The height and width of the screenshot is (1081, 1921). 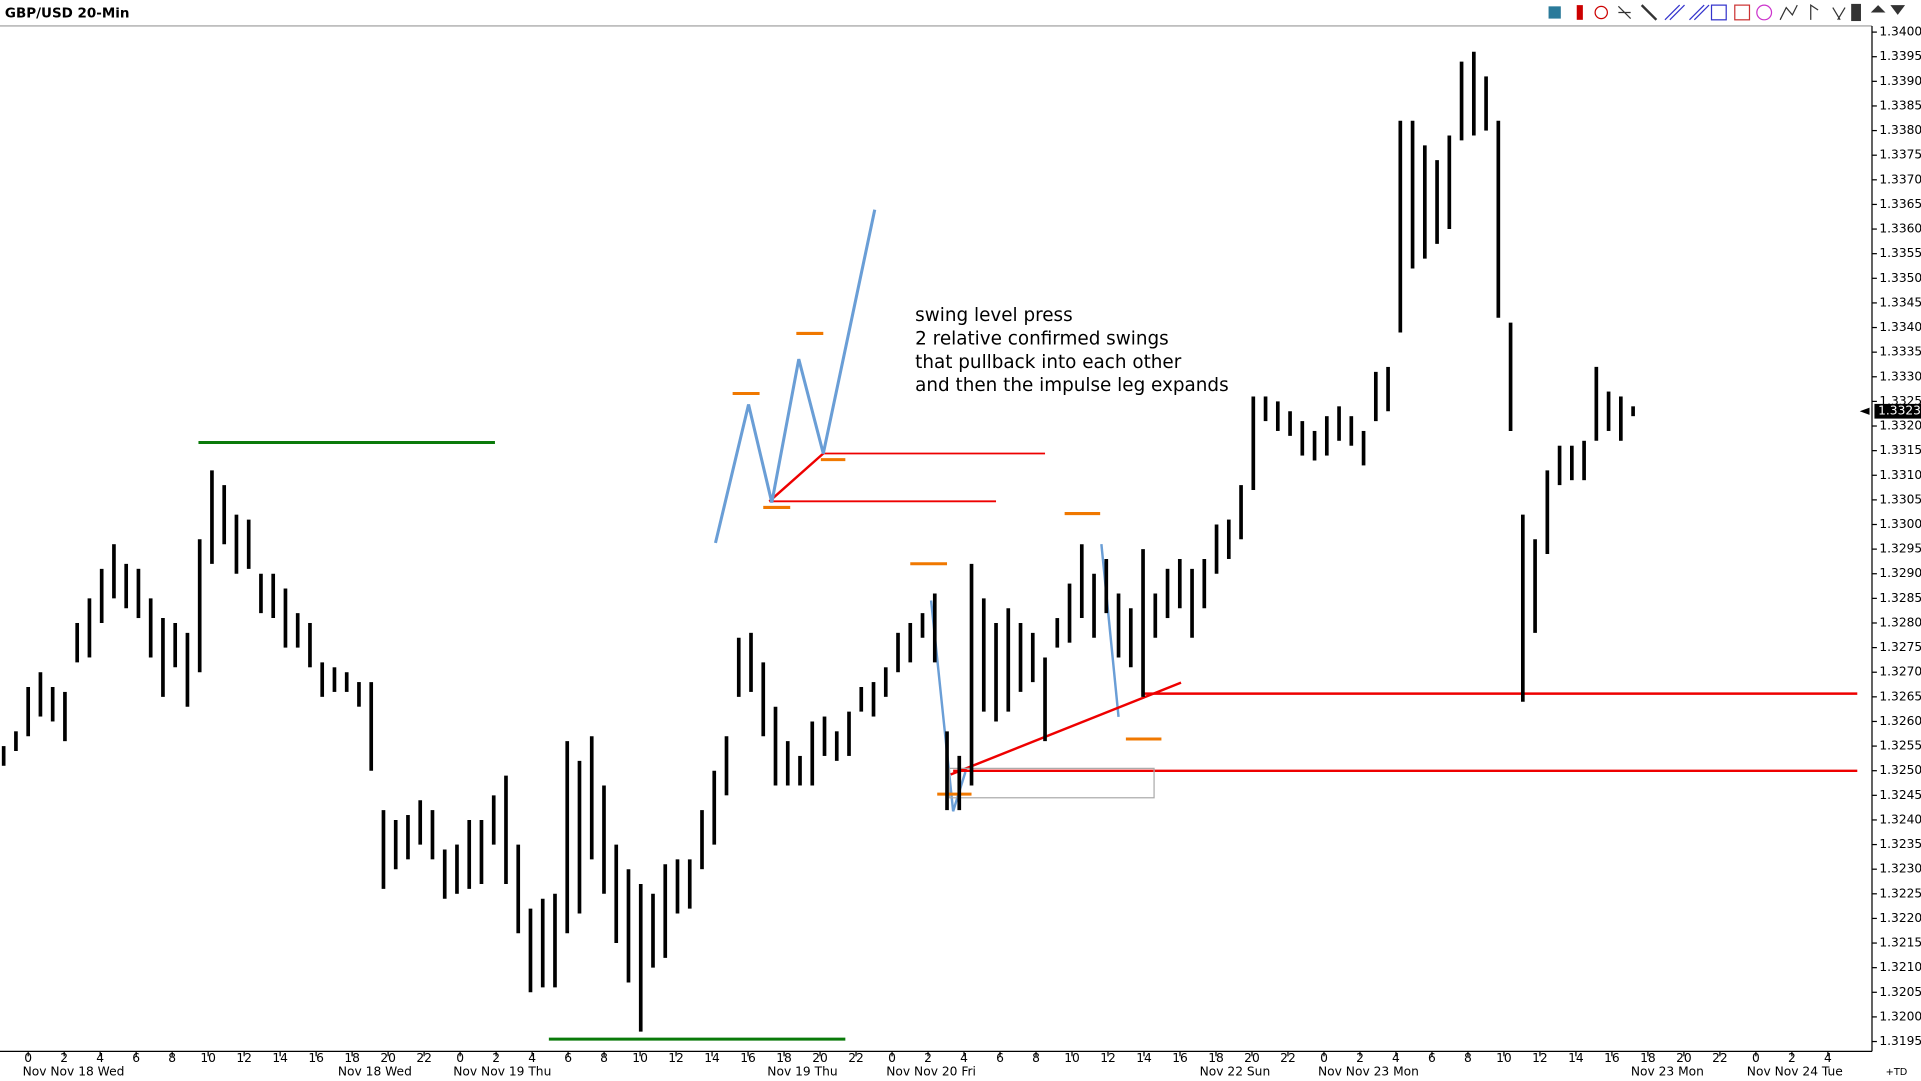 I want to click on date-label: Nov Nov 23 Mon, so click(x=1368, y=1072).